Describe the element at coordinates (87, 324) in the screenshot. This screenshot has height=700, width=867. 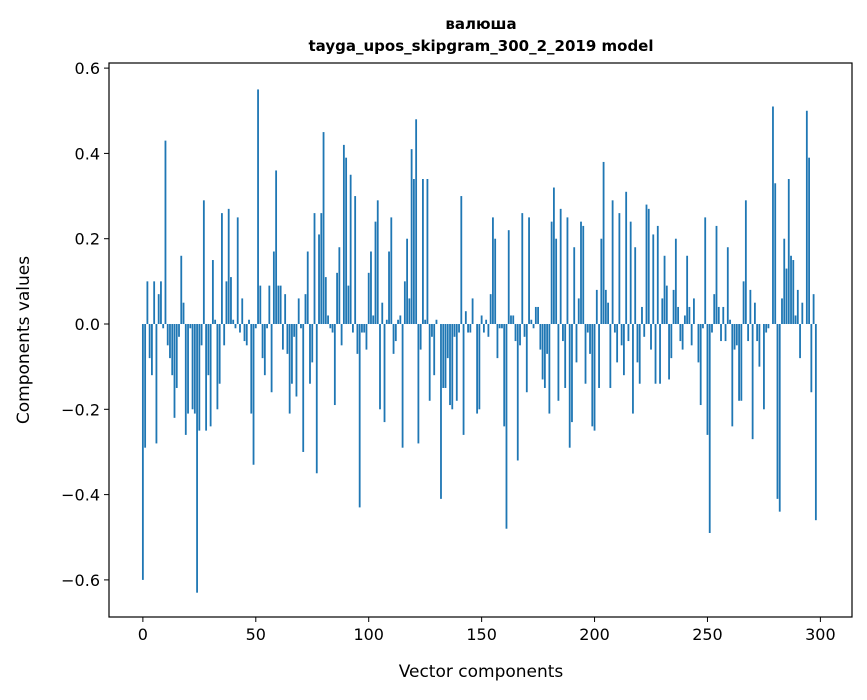
I see `y-tick-label: 0.0` at that location.